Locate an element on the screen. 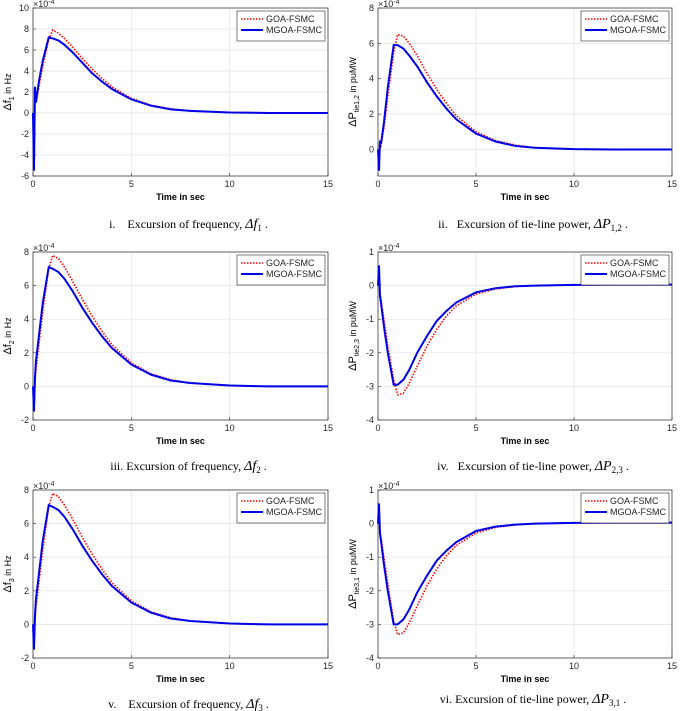 The width and height of the screenshot is (685, 711). y-label-sub: tie2,3 is located at coordinates (357, 347).